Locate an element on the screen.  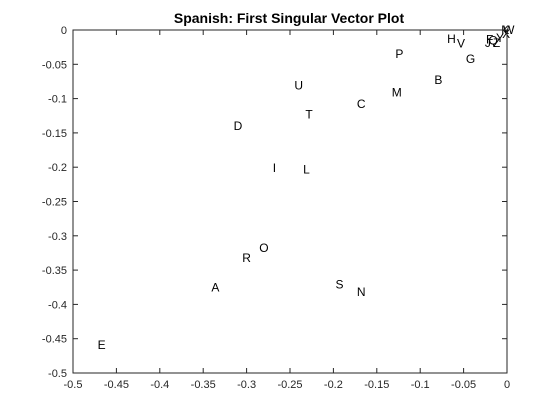
point-label-g: G is located at coordinates (470, 59).